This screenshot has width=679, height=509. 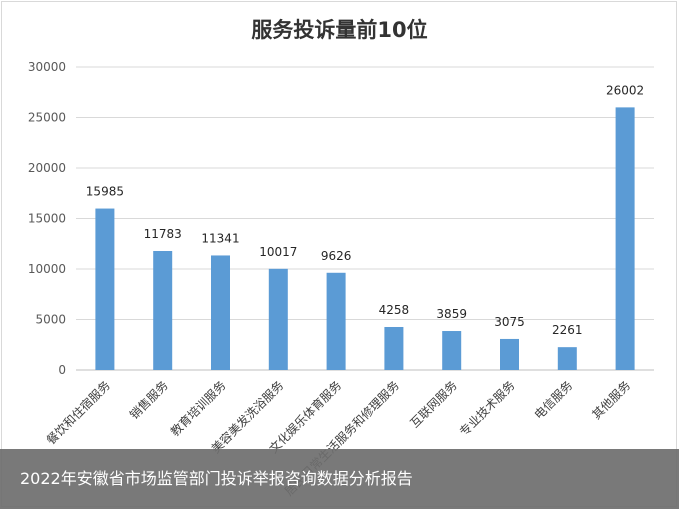 I want to click on data-label: 3859, so click(x=451, y=314).